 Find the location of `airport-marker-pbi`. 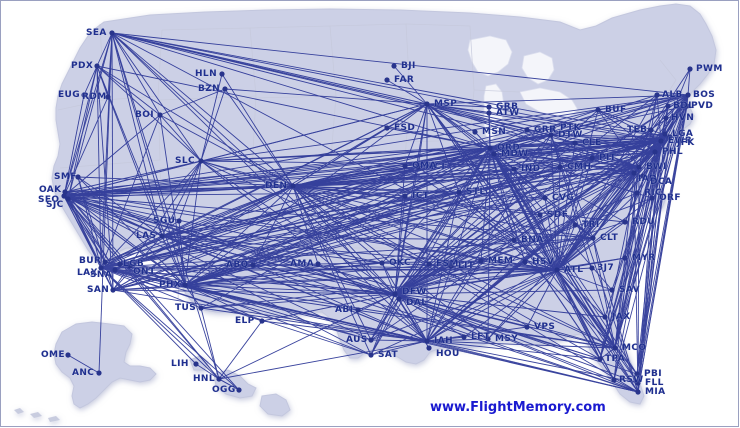

airport-marker-pbi is located at coordinates (637, 374).